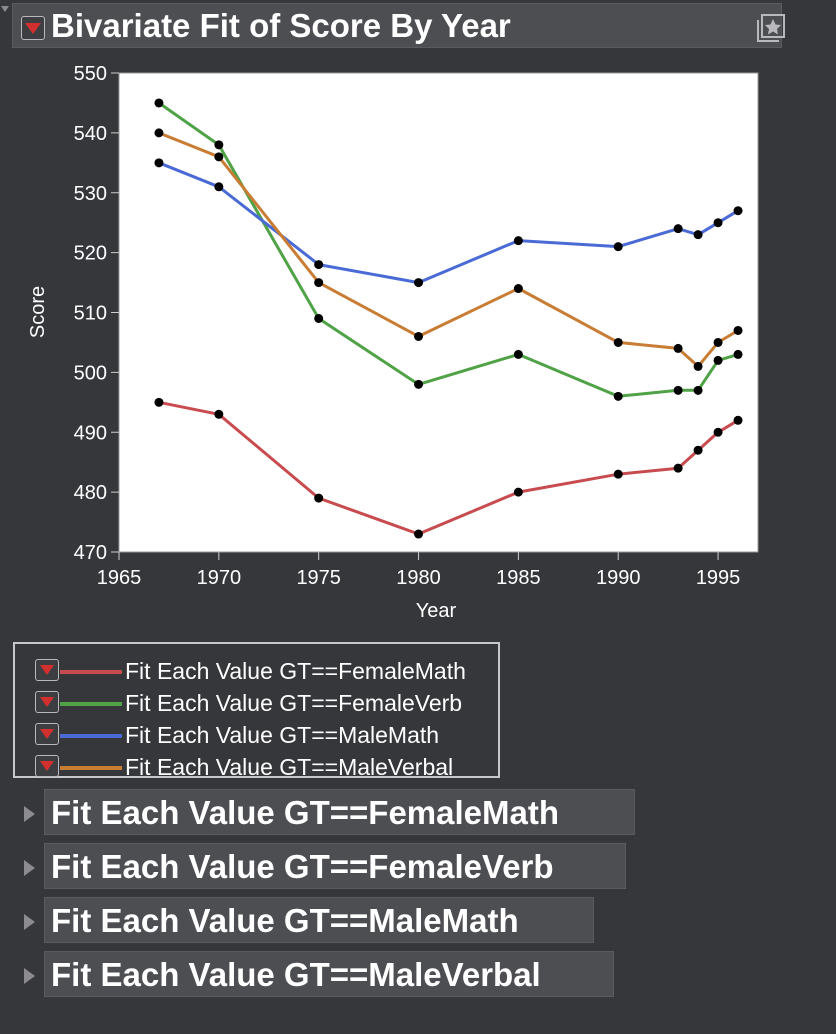 This screenshot has width=836, height=1034. Describe the element at coordinates (305, 812) in the screenshot. I see `section-title: Fit Each Value GT==FemaleMath` at that location.